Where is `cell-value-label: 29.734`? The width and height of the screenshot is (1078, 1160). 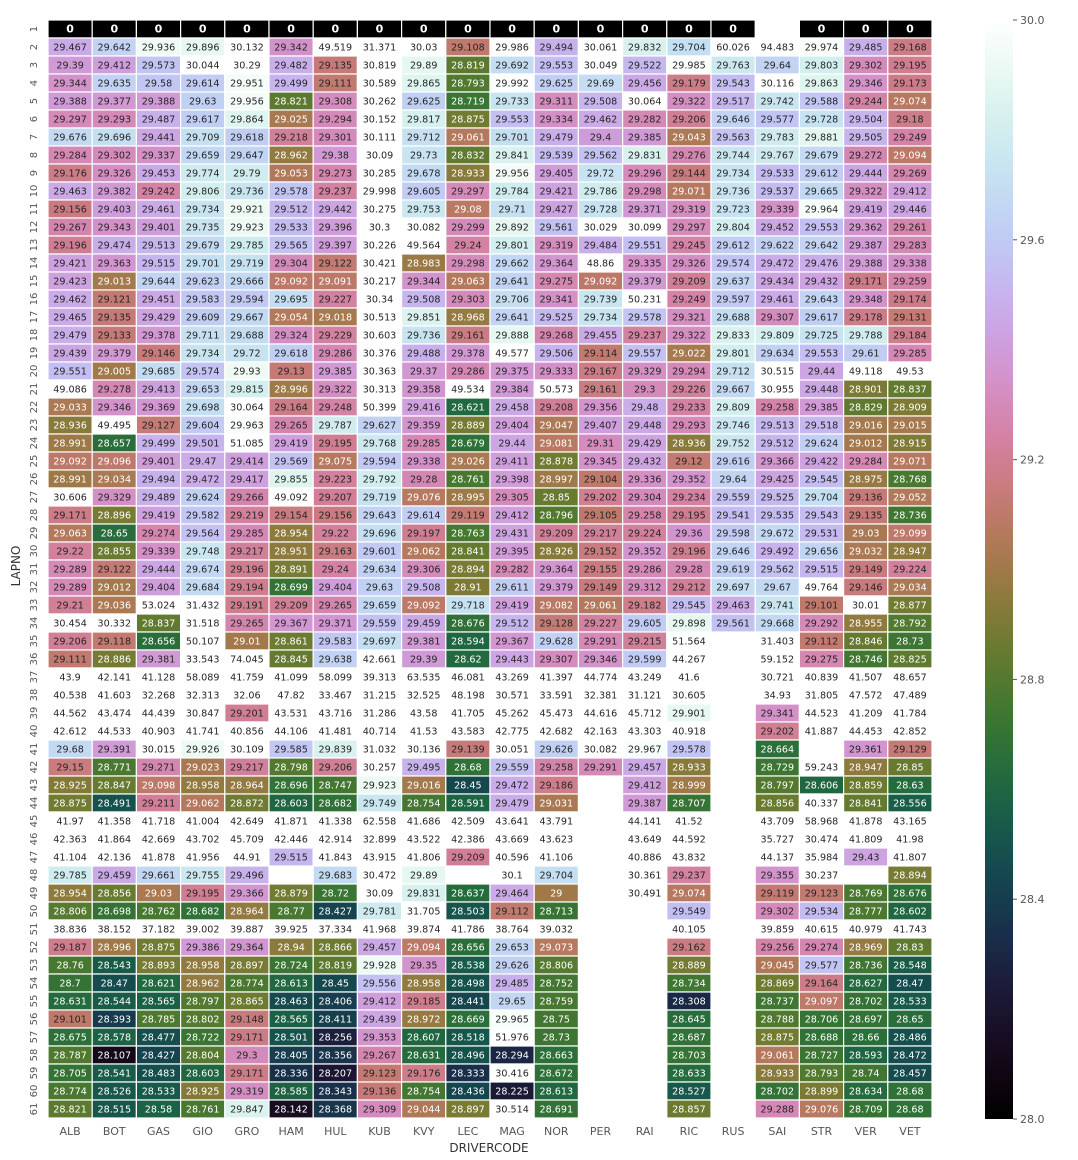
cell-value-label: 29.734 is located at coordinates (601, 318).